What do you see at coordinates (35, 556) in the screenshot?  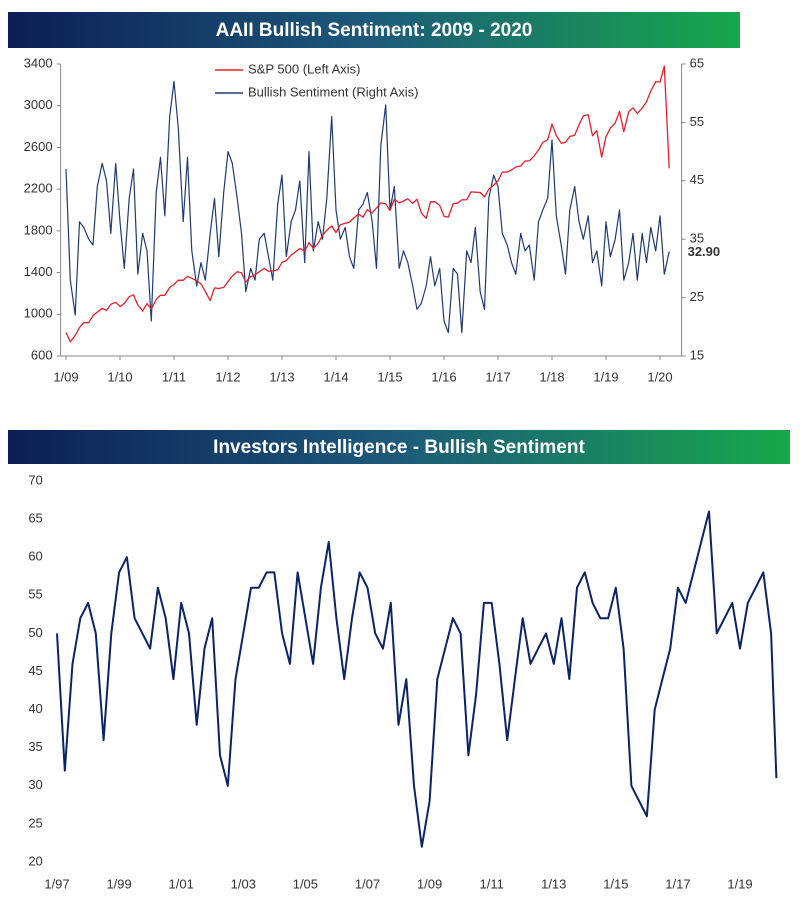 I see `y-tick-label: 60` at bounding box center [35, 556].